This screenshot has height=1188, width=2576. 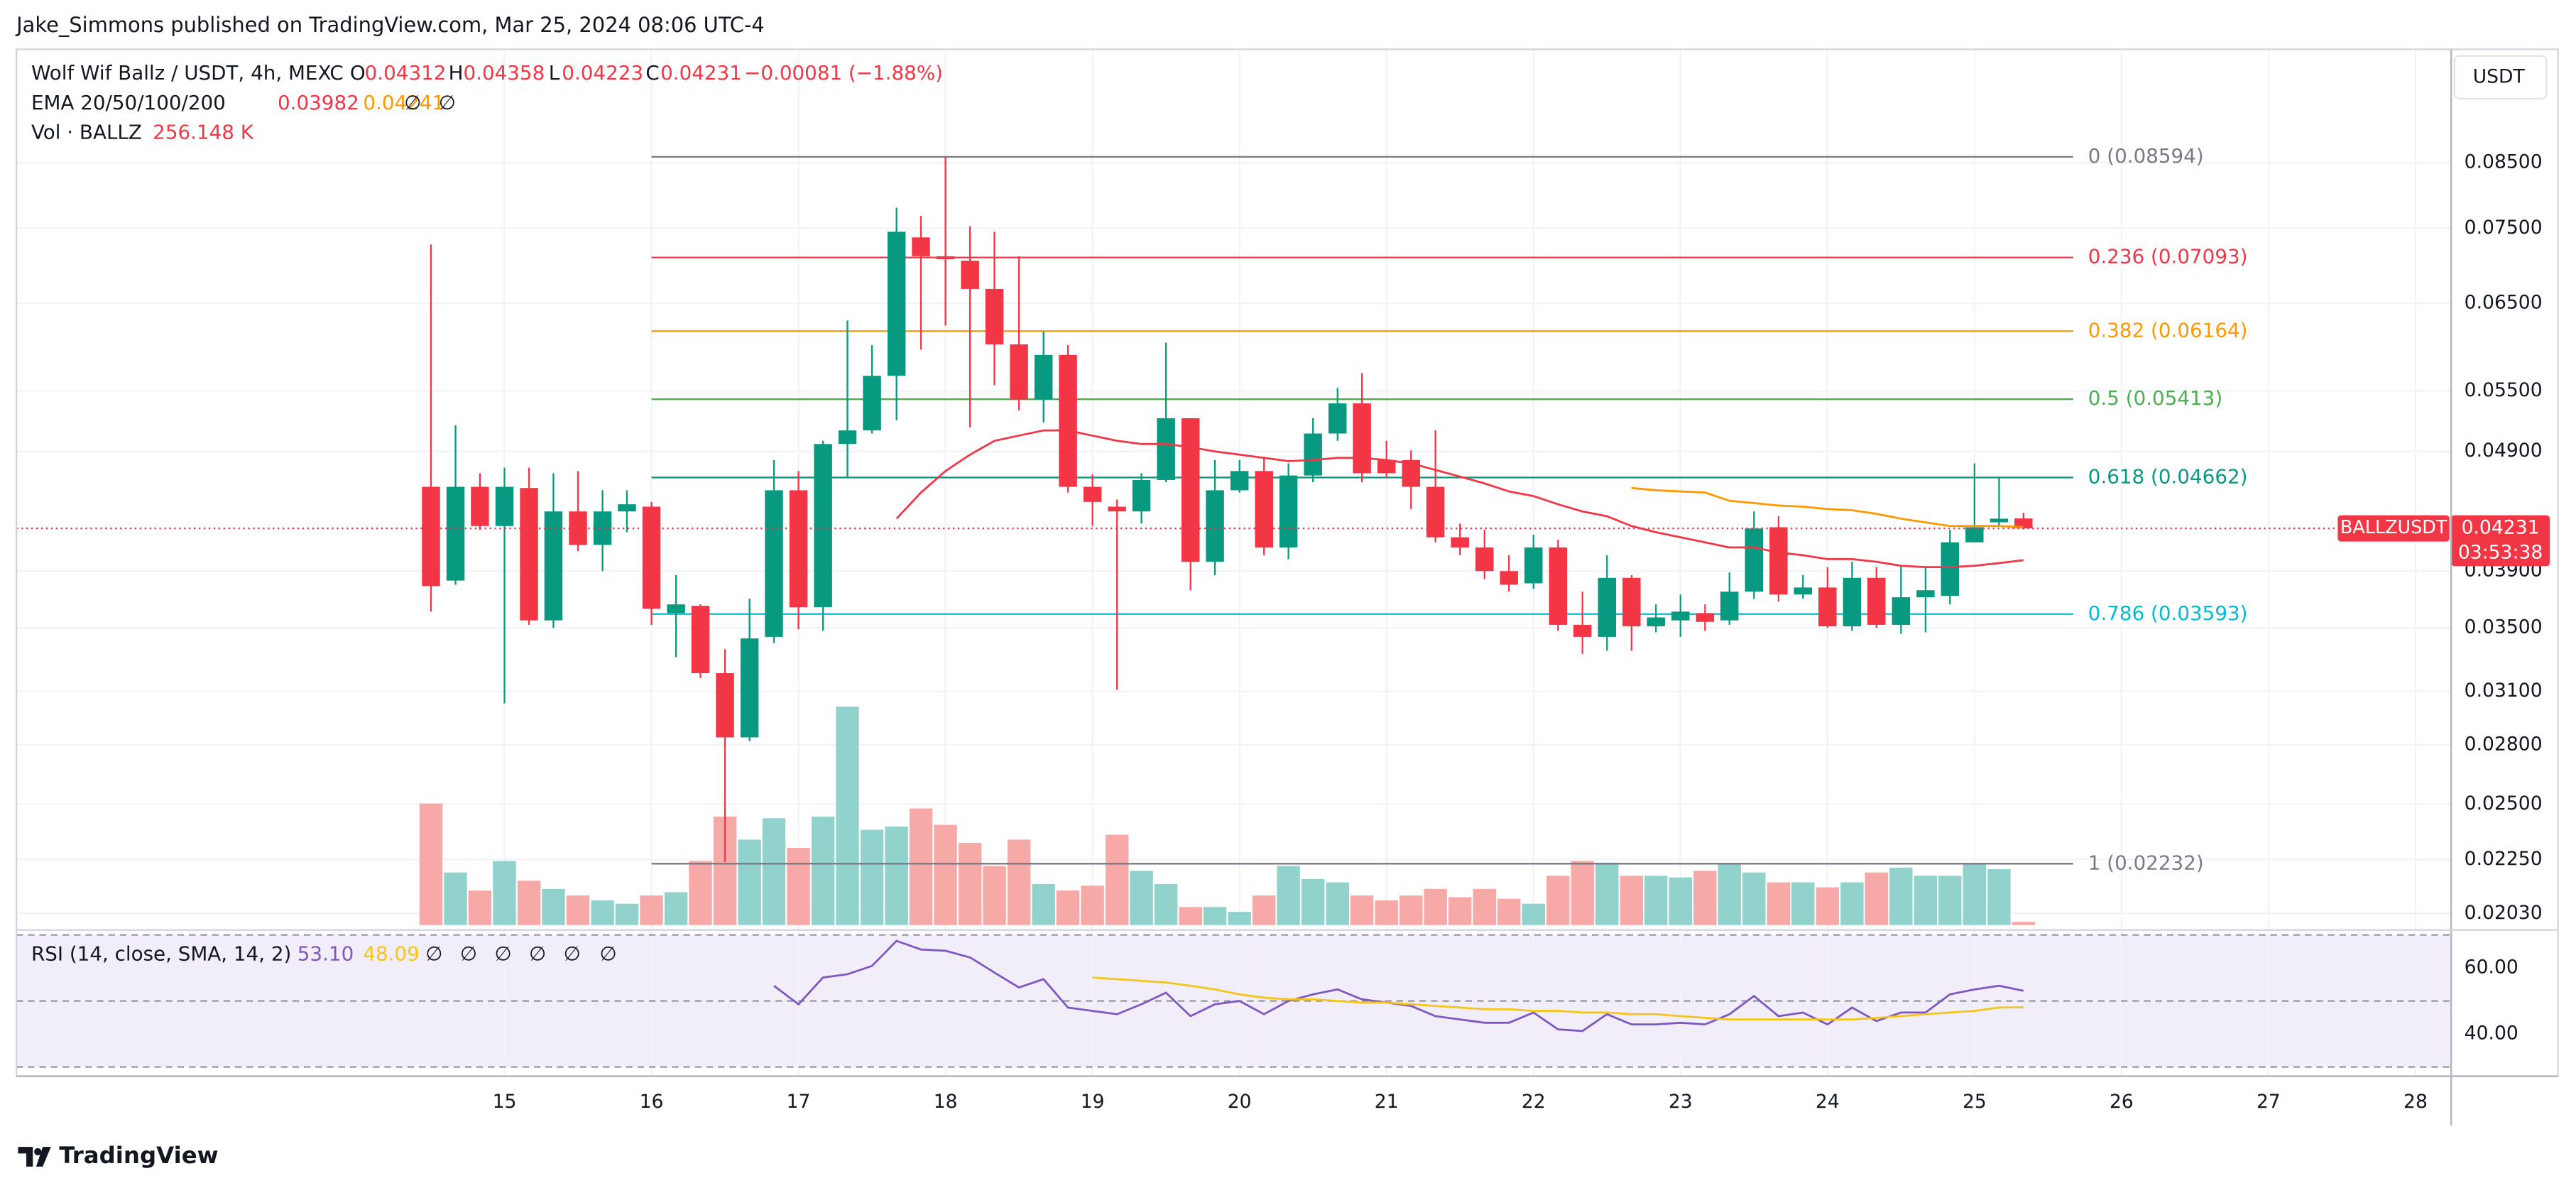 What do you see at coordinates (2501, 528) in the screenshot?
I see `price-tag-text: 0.04231` at bounding box center [2501, 528].